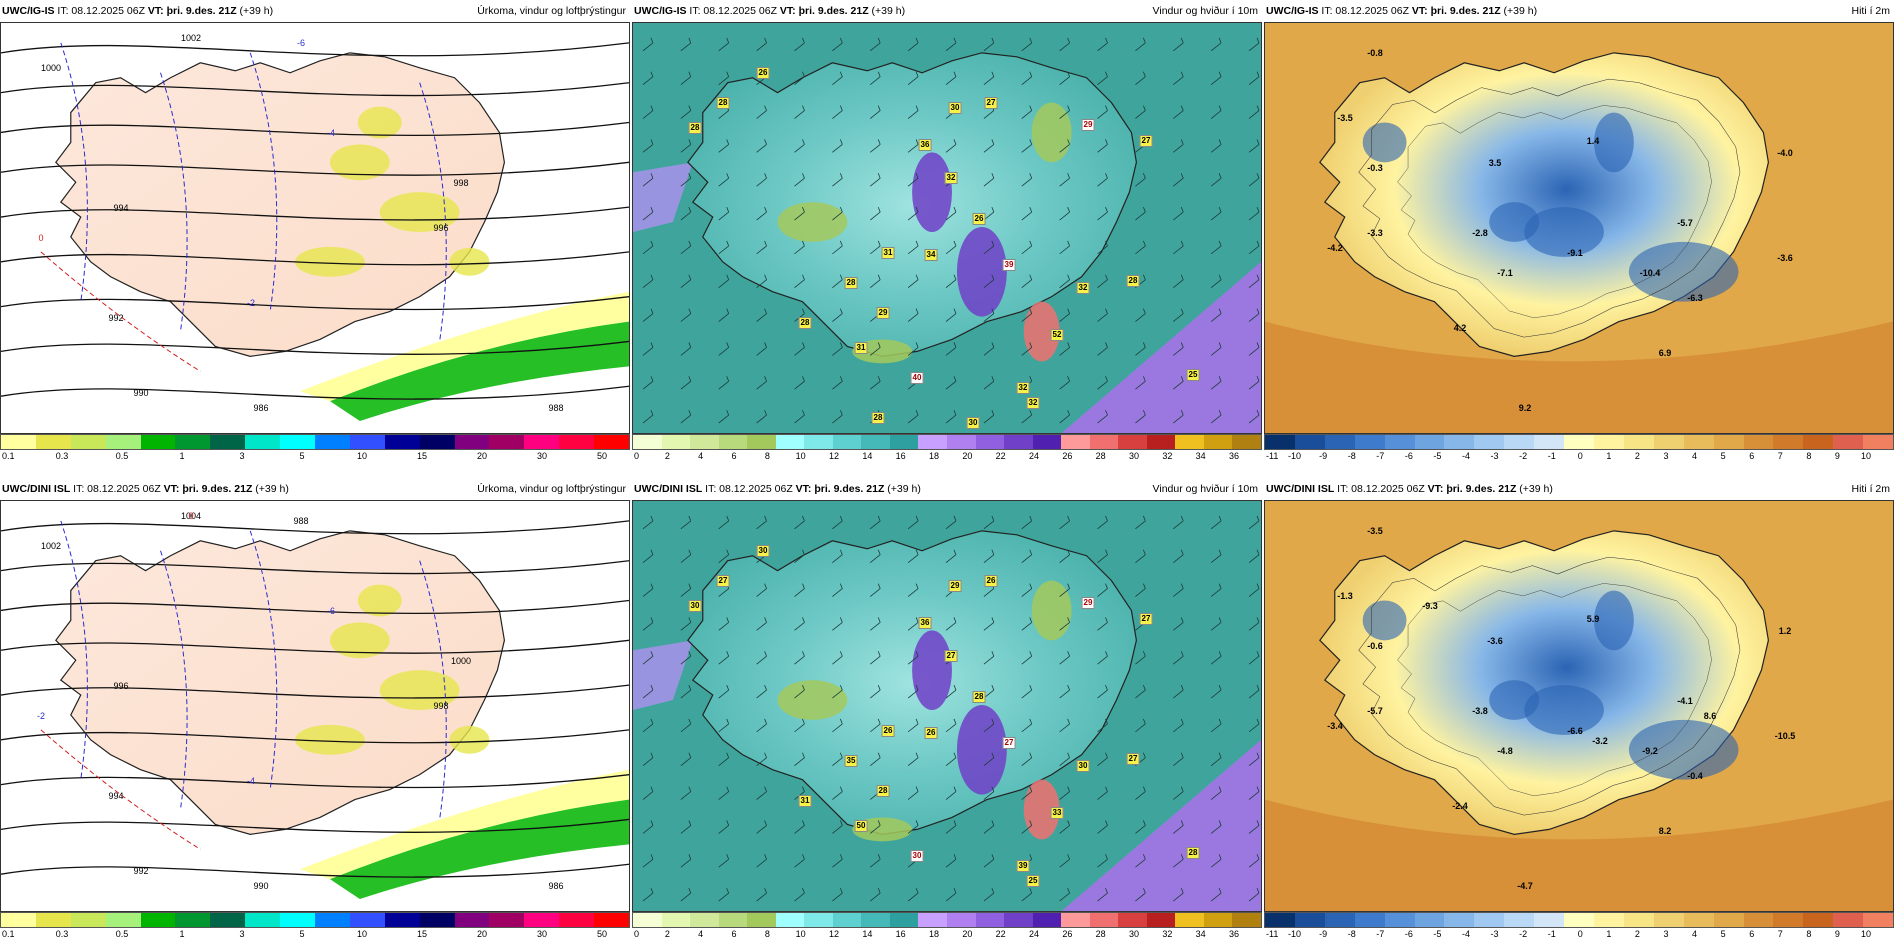  I want to click on vt-label: VT:, so click(805, 489).